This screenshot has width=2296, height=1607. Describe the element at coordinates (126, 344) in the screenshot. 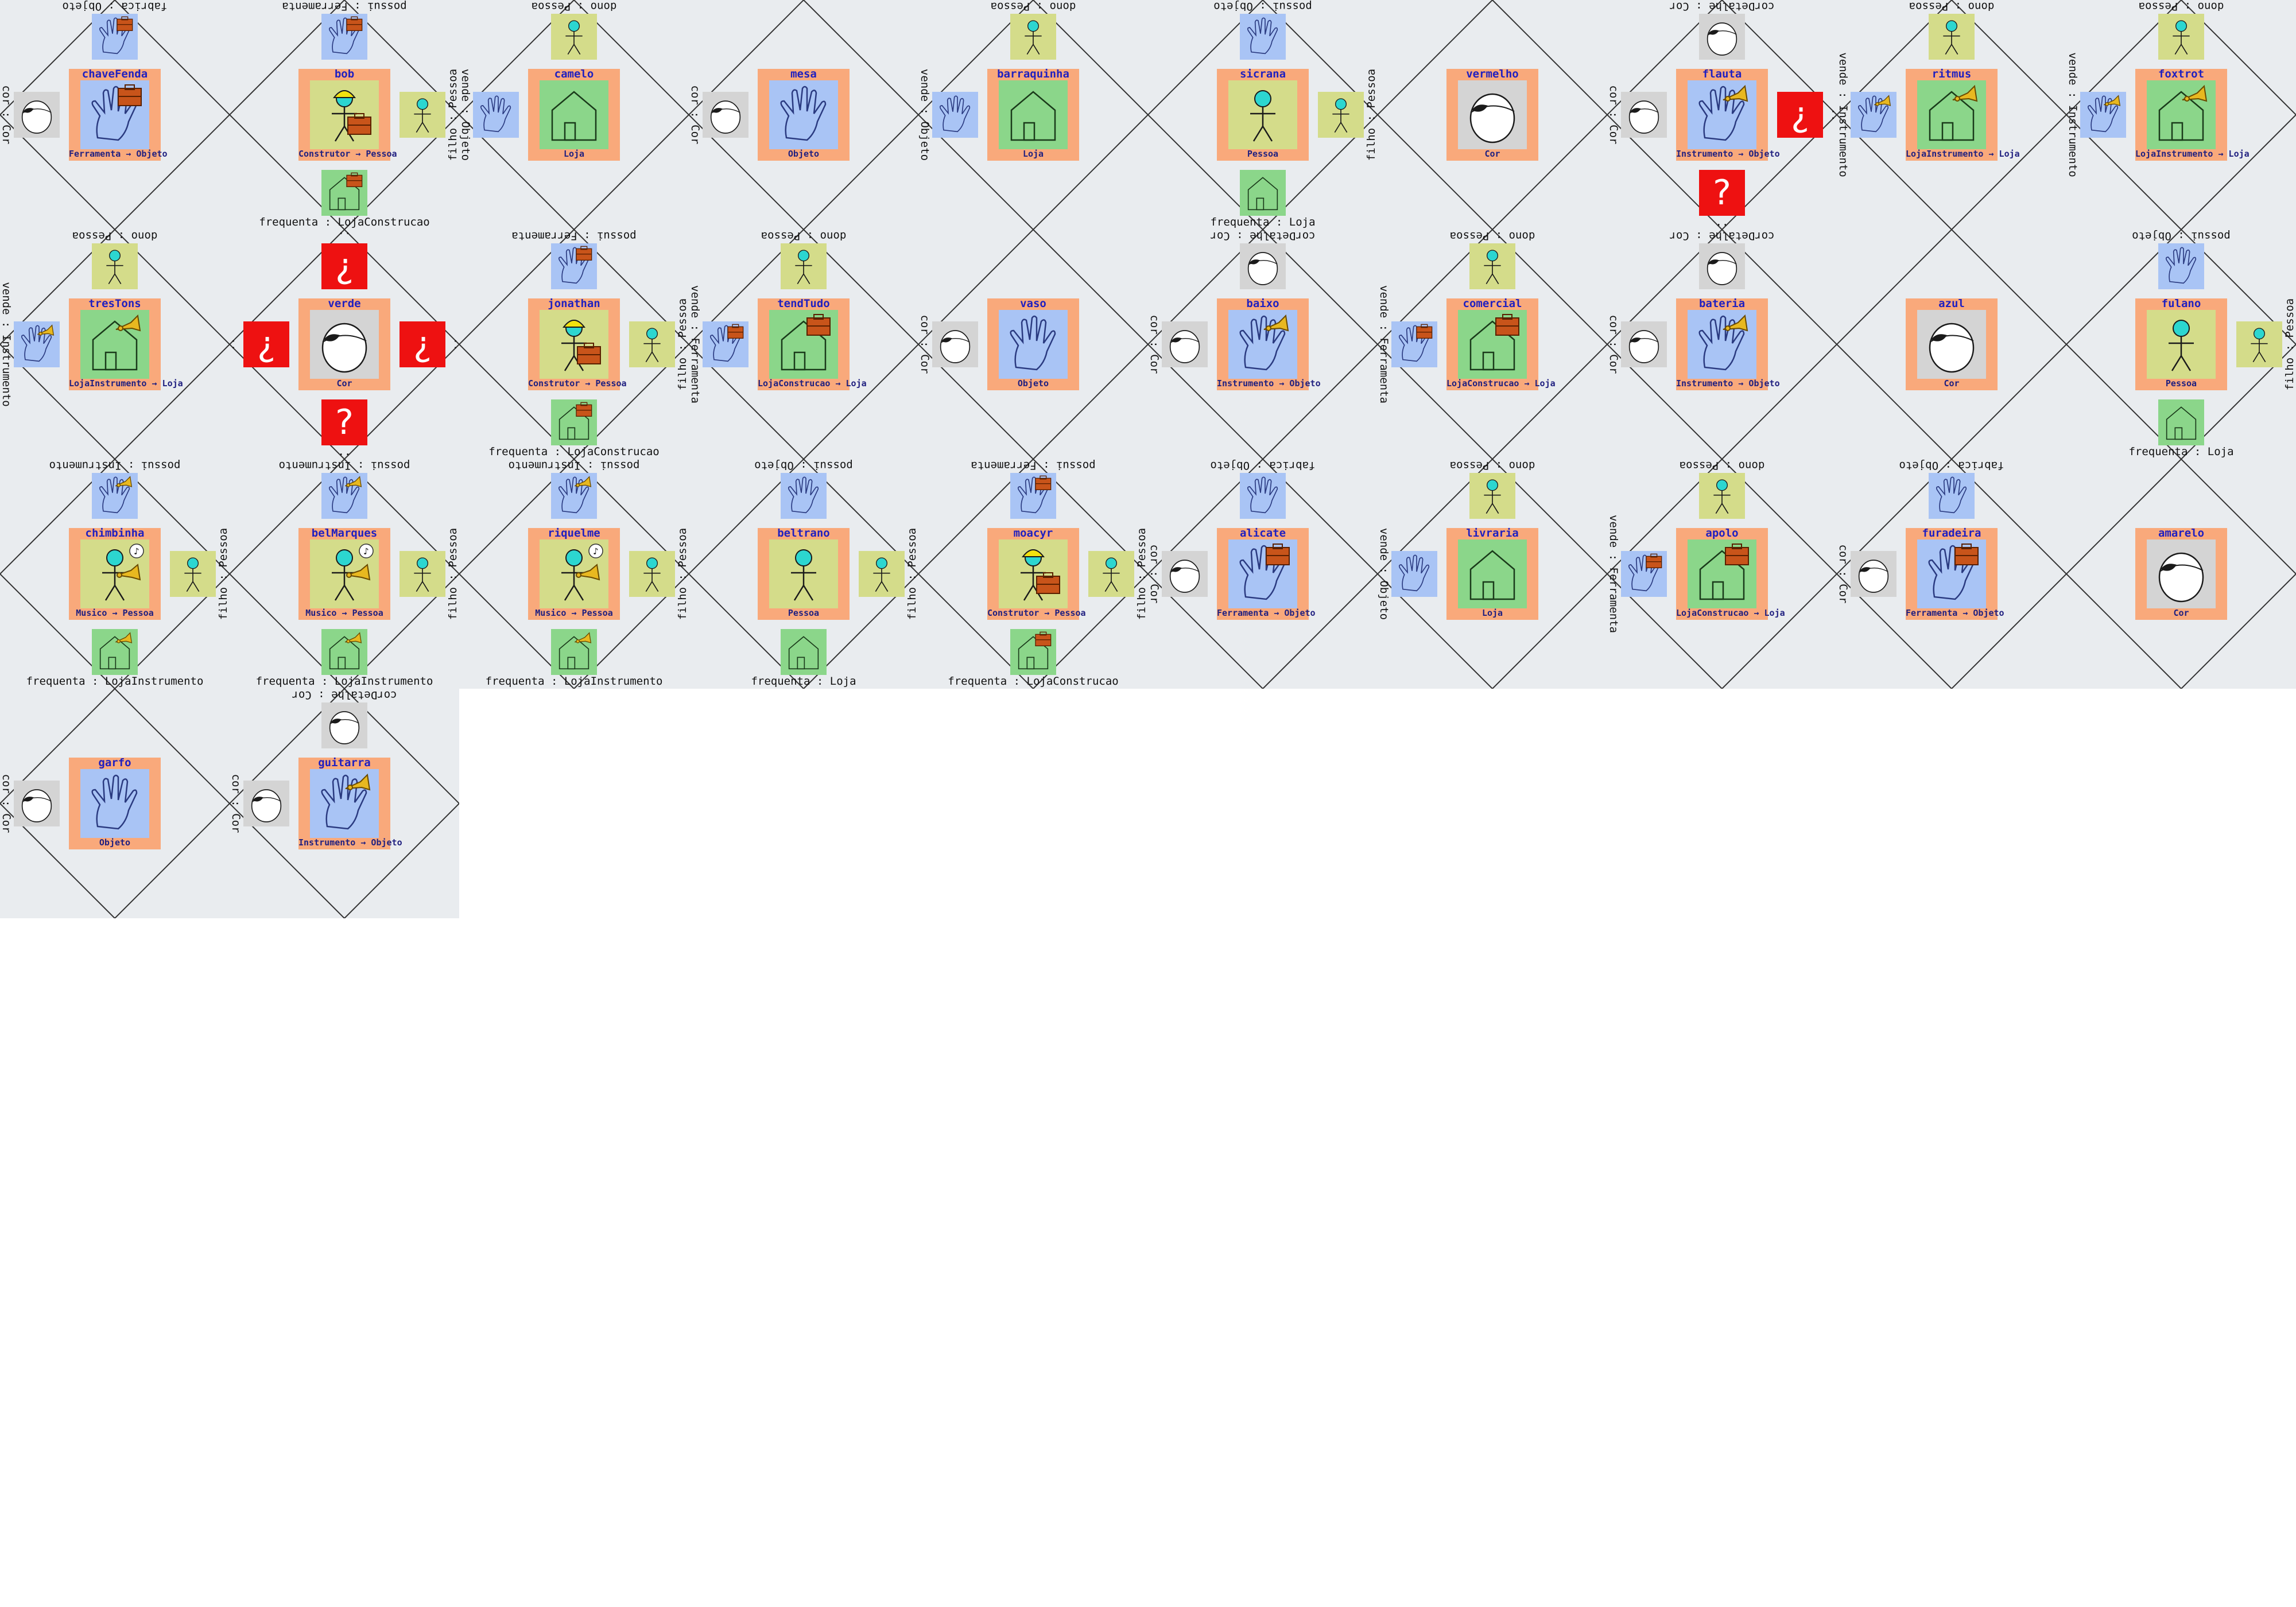

I see `object-frame: tresTons LojaInstrumento → Loja` at that location.